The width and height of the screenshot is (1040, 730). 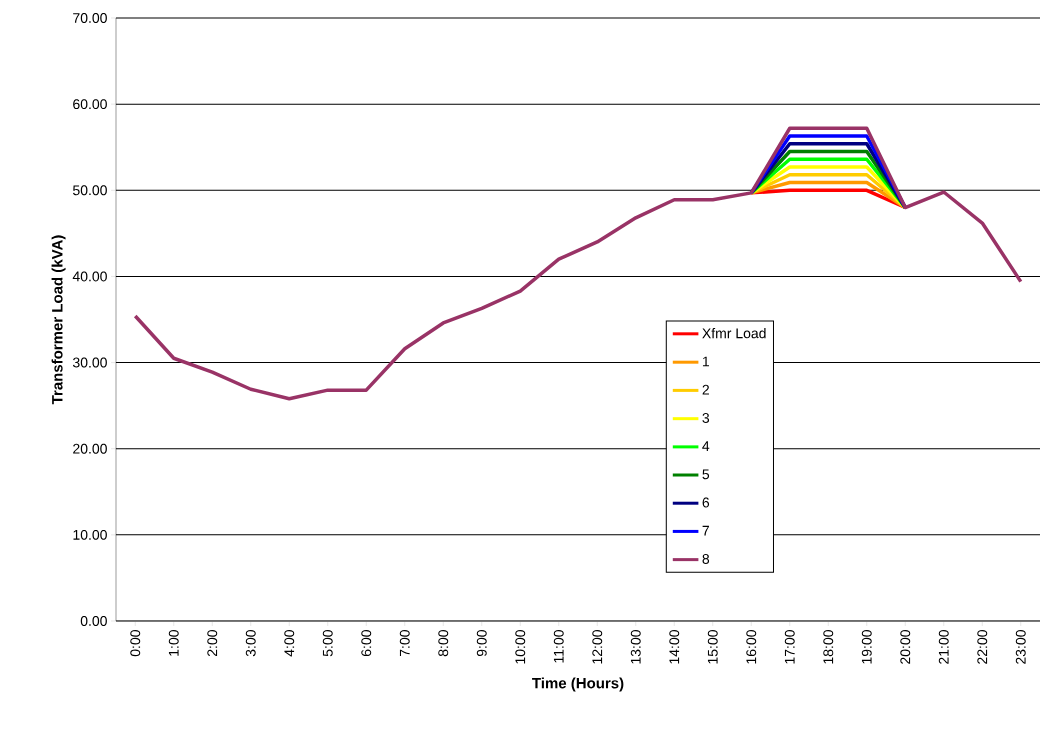 What do you see at coordinates (706, 558) in the screenshot?
I see `legend-label: 8` at bounding box center [706, 558].